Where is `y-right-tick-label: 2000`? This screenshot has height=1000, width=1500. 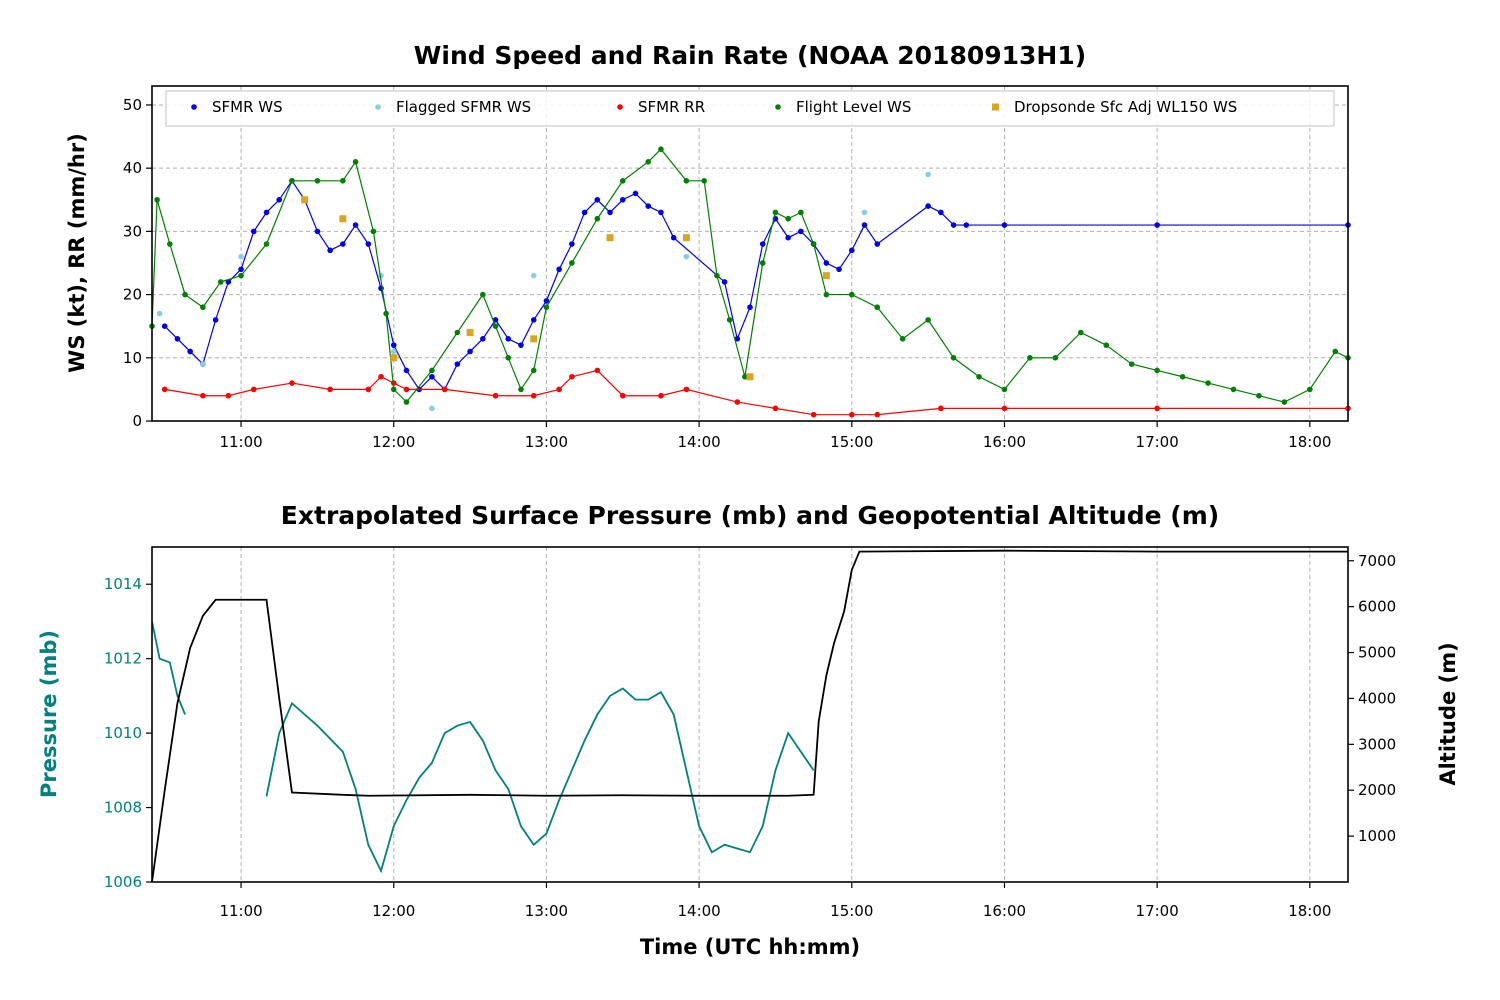
y-right-tick-label: 2000 is located at coordinates (1377, 790).